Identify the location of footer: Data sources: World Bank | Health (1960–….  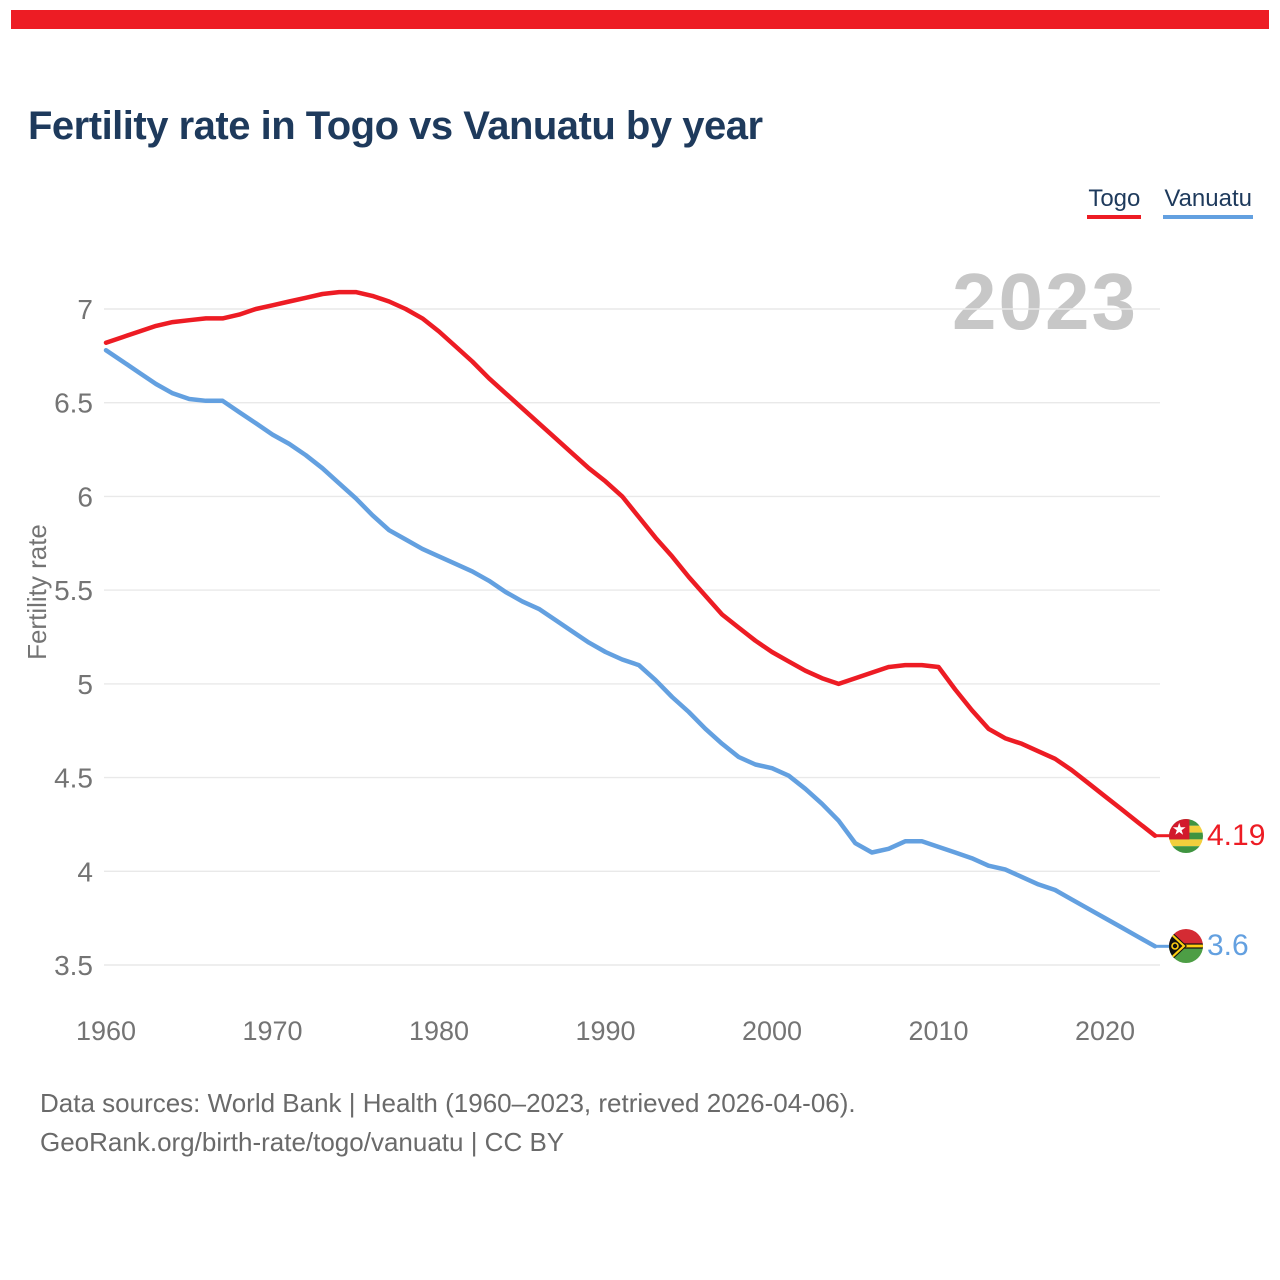
(448, 1123).